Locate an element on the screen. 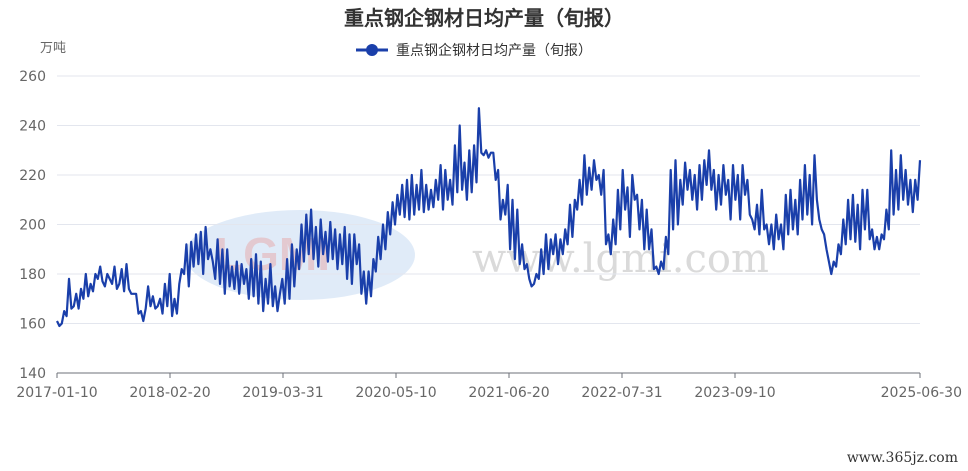  x-tick-label: 2025-06-30 is located at coordinates (921, 393).